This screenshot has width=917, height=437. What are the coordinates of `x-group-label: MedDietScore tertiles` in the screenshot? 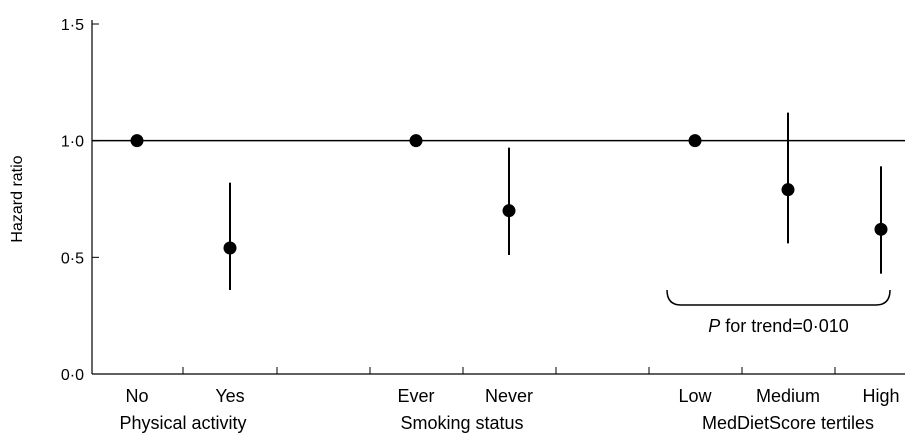 It's located at (788, 423).